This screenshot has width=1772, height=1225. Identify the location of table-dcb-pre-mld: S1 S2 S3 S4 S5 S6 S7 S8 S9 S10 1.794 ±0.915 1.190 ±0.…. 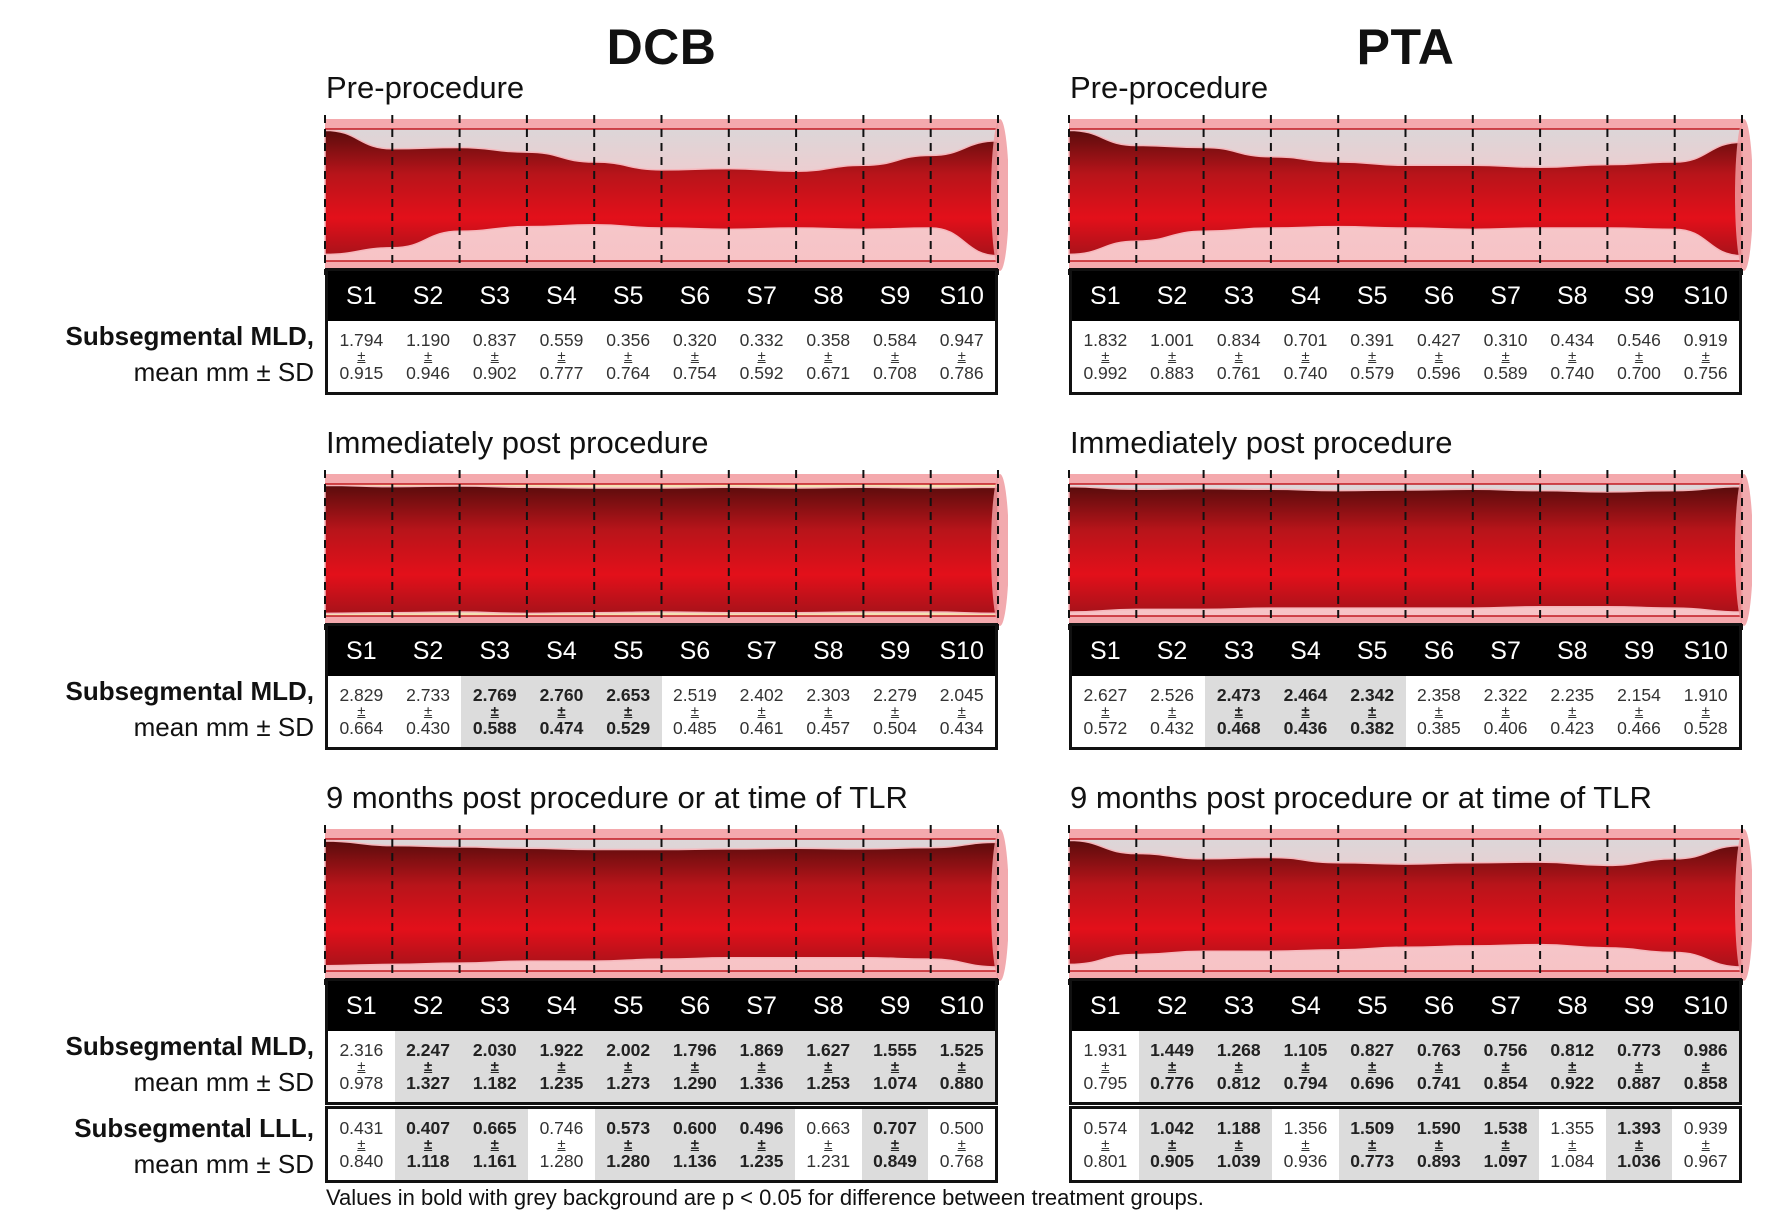
(661, 331).